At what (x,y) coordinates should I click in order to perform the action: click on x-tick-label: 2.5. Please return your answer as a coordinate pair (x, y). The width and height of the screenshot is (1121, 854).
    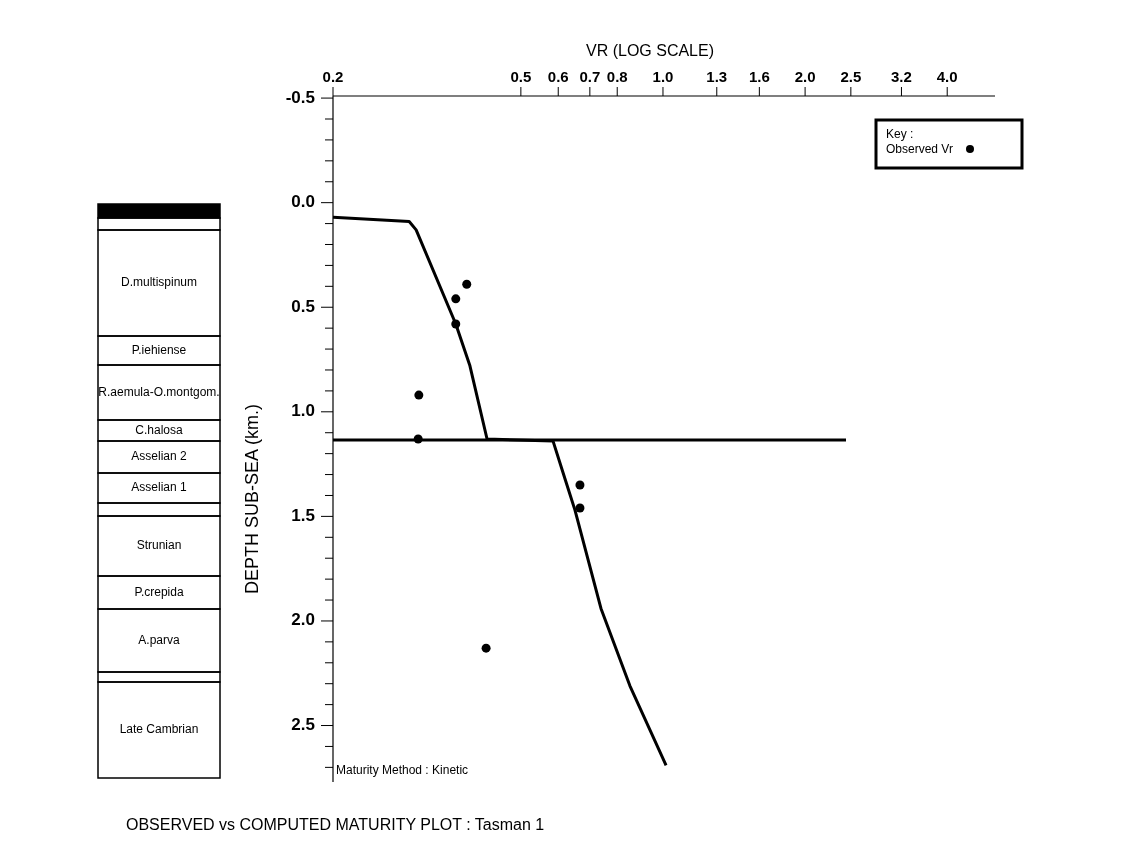
    Looking at the image, I should click on (851, 76).